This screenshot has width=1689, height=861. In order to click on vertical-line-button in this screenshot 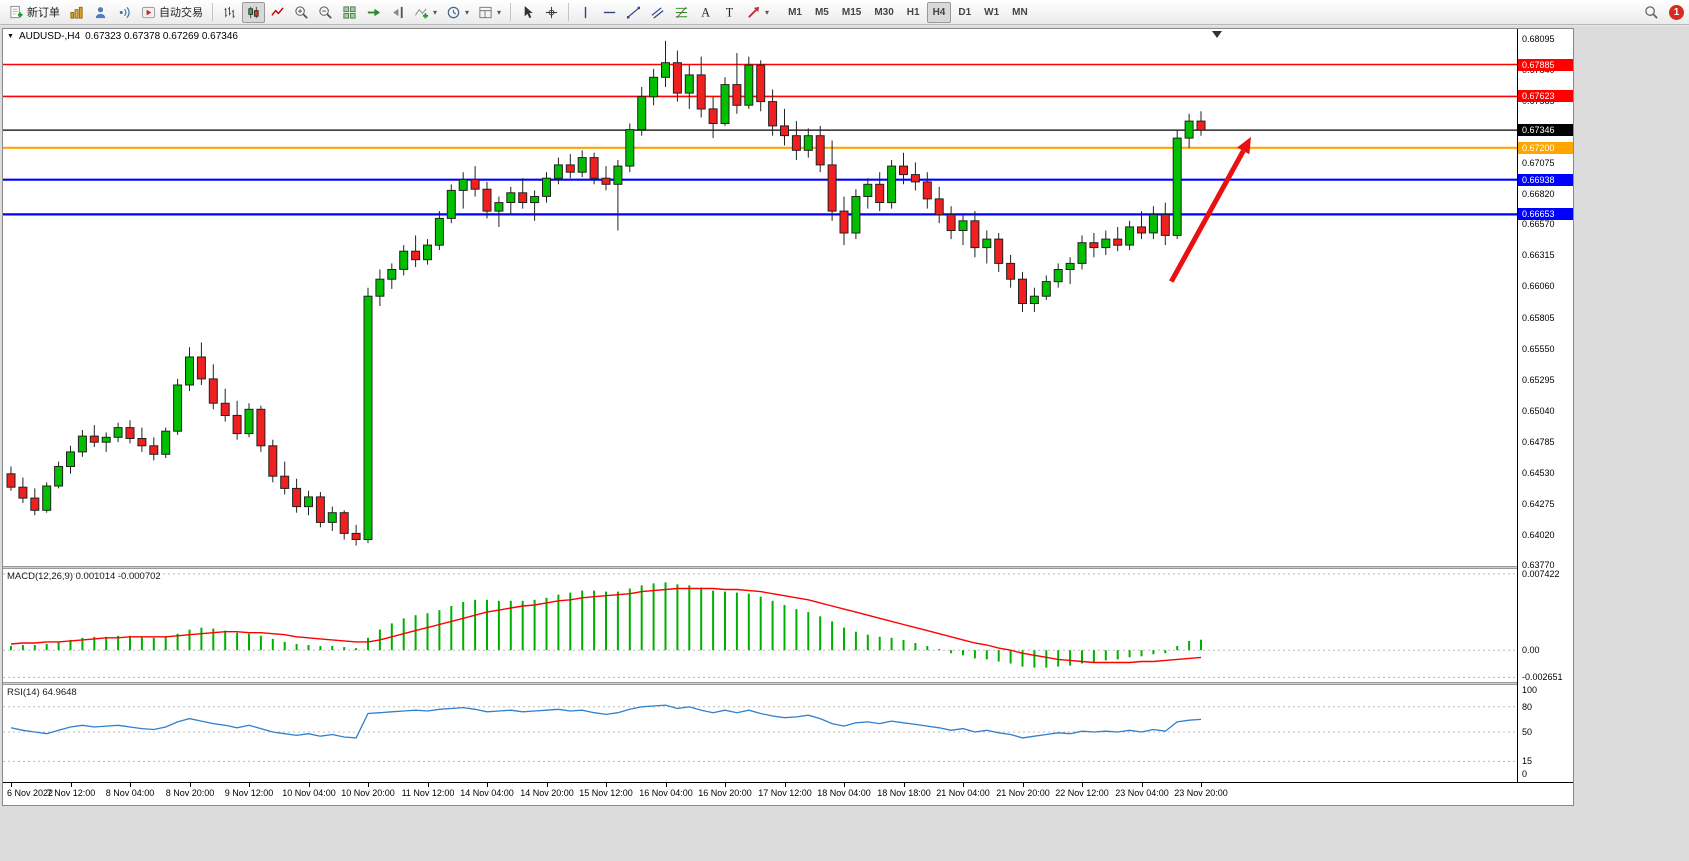, I will do `click(585, 12)`.